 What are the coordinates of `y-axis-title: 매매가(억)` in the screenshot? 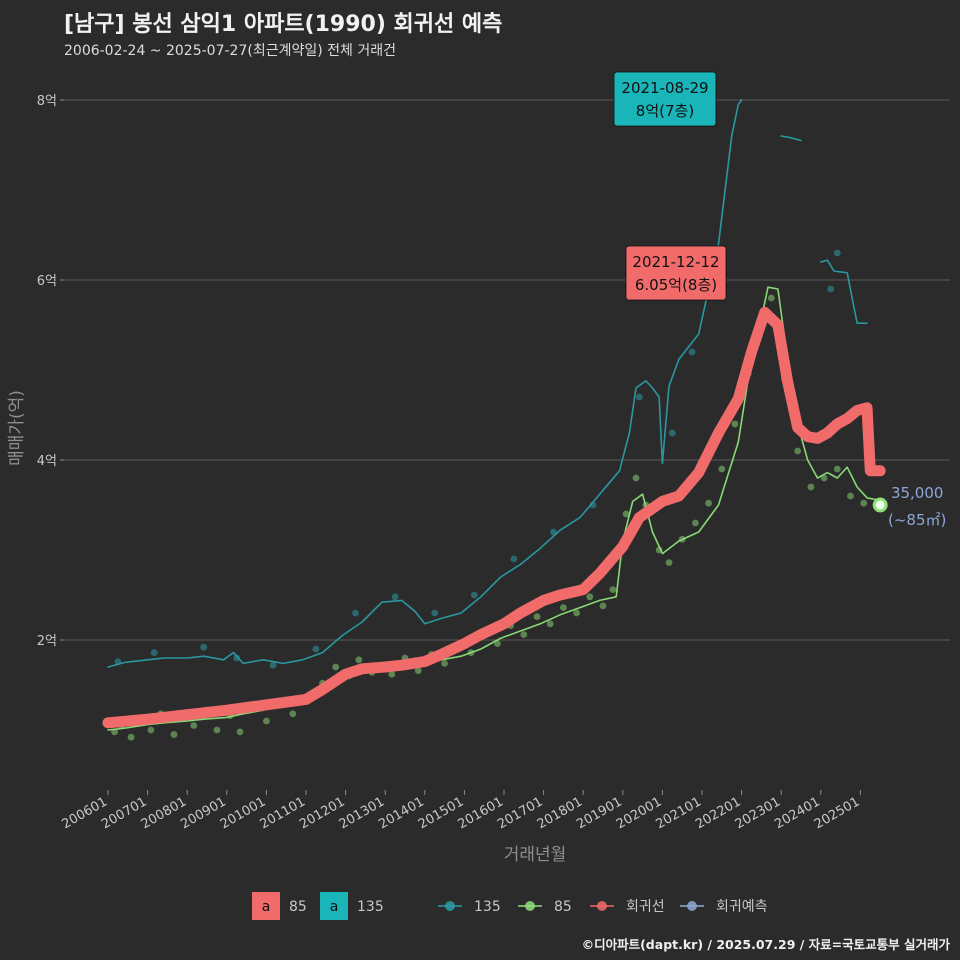 It's located at (17, 428).